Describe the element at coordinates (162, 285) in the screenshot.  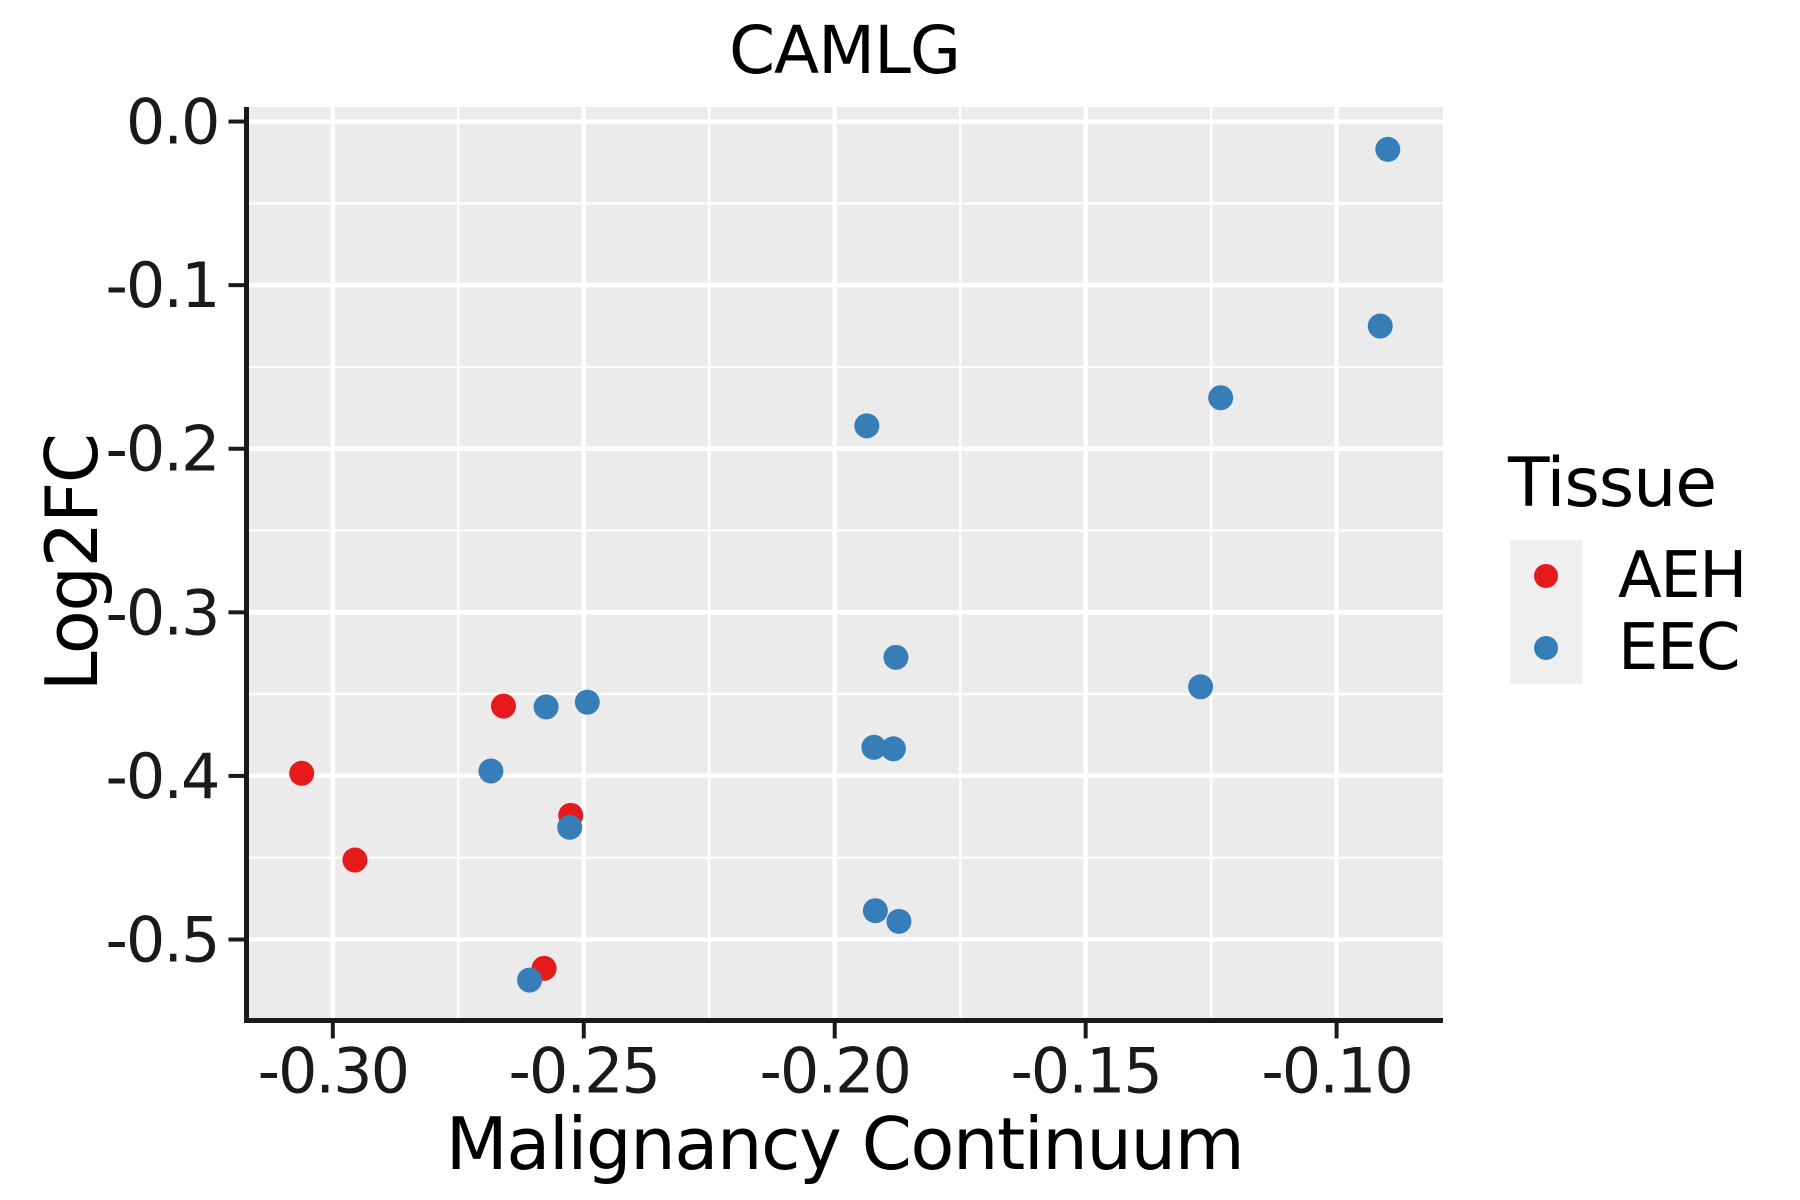
I see `y-tick-label: -0.1` at that location.